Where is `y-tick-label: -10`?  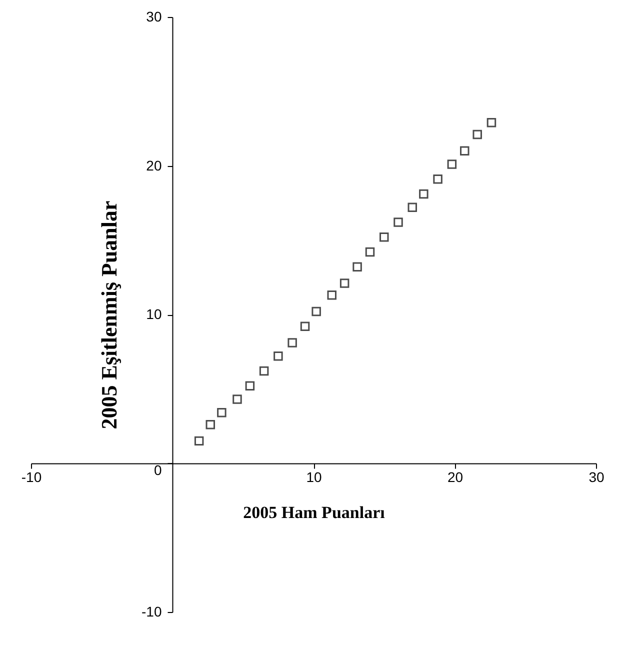
y-tick-label: -10 is located at coordinates (152, 612).